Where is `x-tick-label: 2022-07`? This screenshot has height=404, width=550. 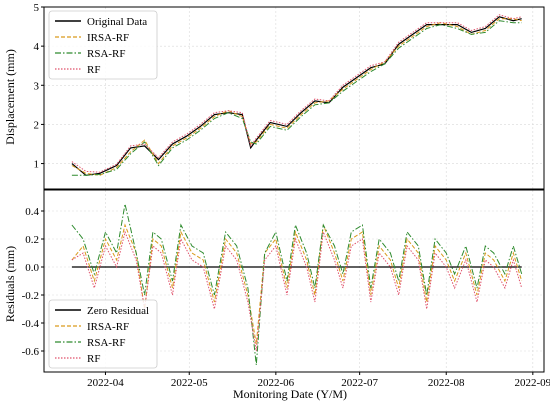 x-tick-label: 2022-07 is located at coordinates (359, 383).